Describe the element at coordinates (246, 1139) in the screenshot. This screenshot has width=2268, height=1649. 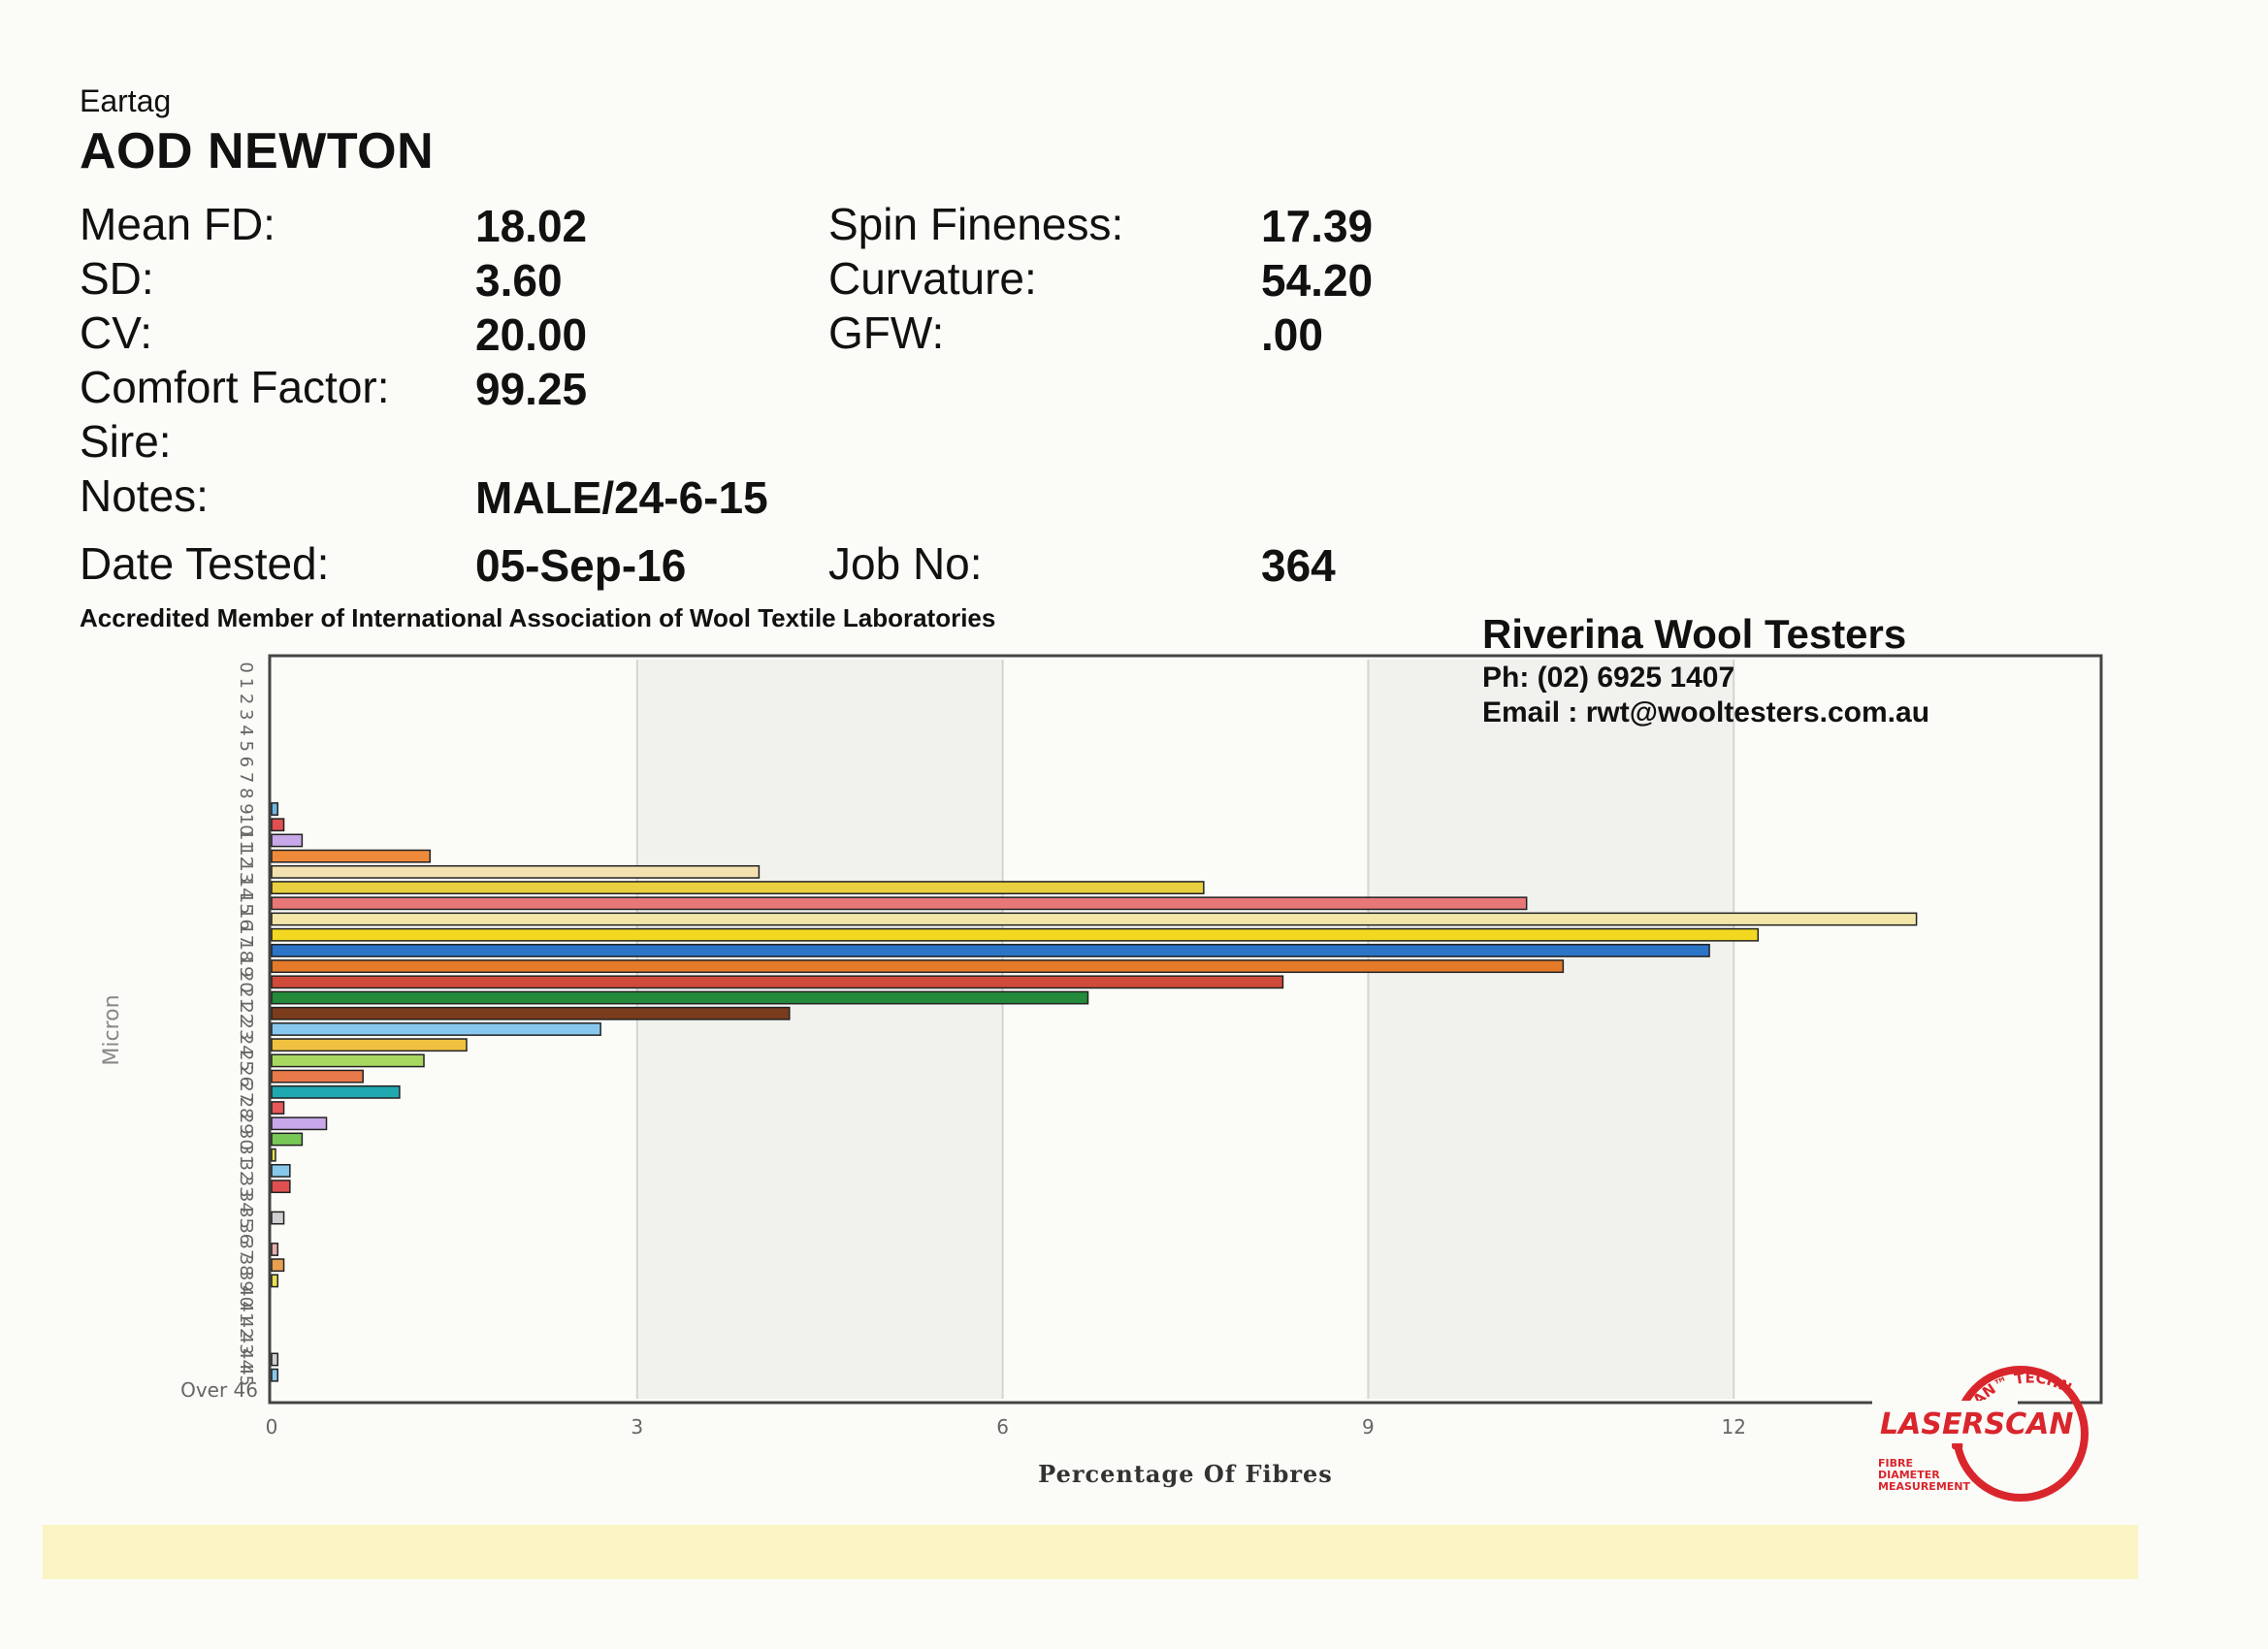
I see `y-tick-30: 30` at that location.